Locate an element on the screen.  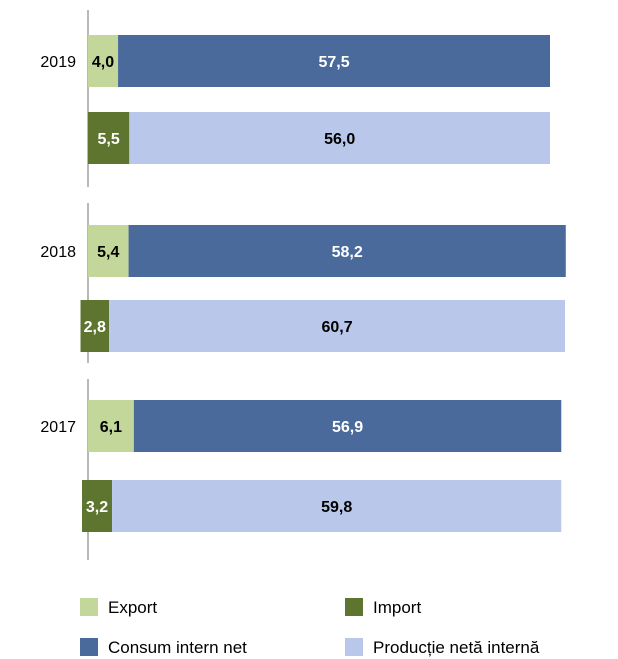
bar-2019-export is located at coordinates (103, 61).